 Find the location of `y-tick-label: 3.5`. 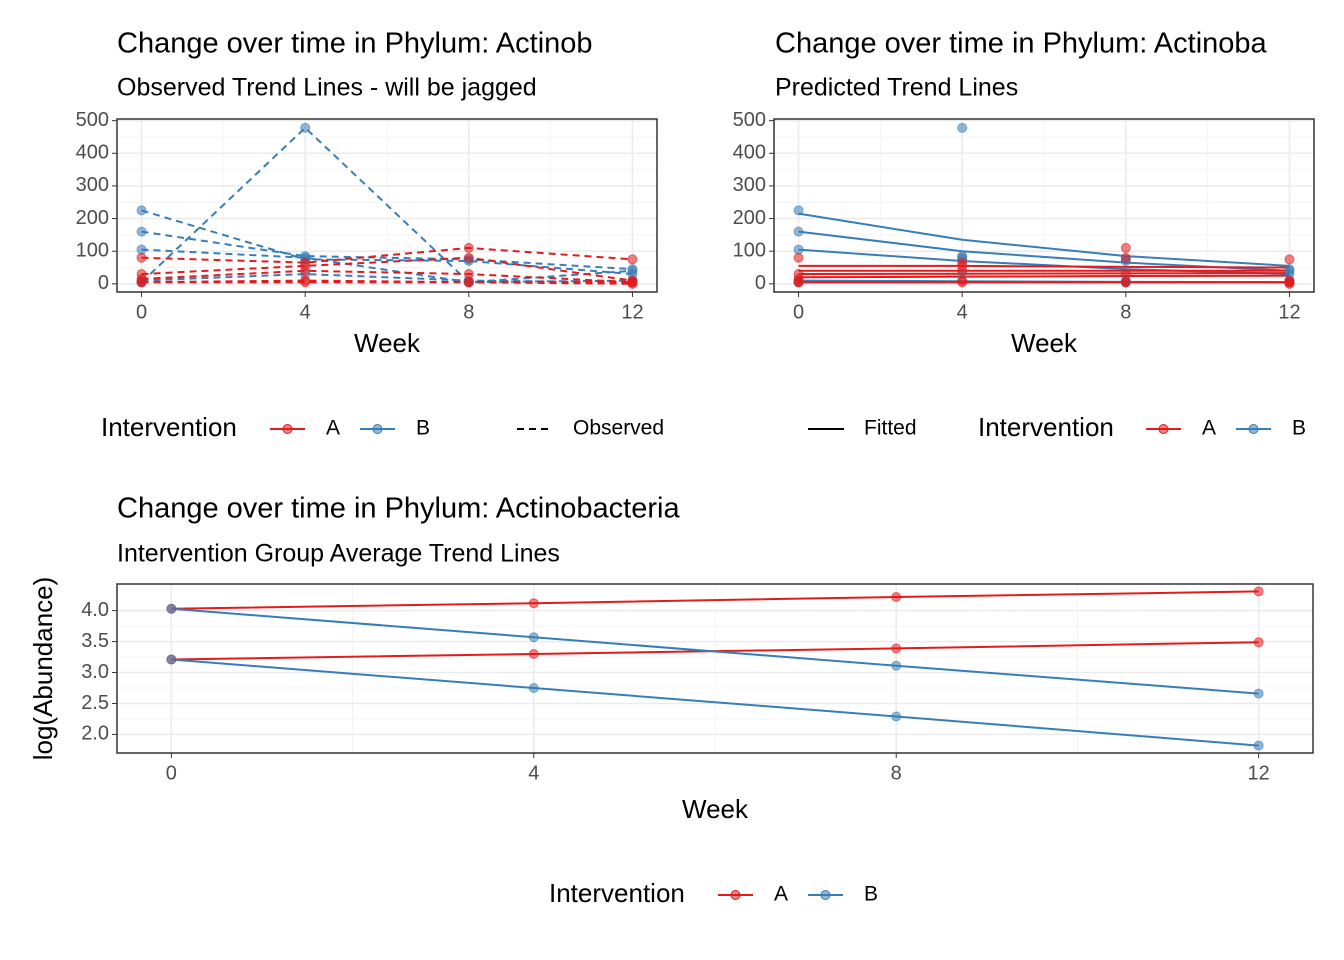

y-tick-label: 3.5 is located at coordinates (95, 641).